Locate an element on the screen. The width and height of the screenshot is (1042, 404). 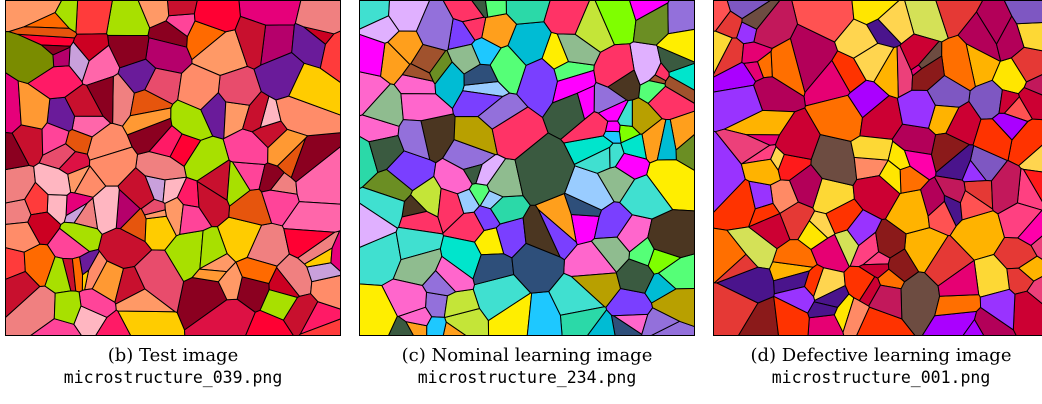
caption-label: (d) Defective learning image is located at coordinates (881, 355).